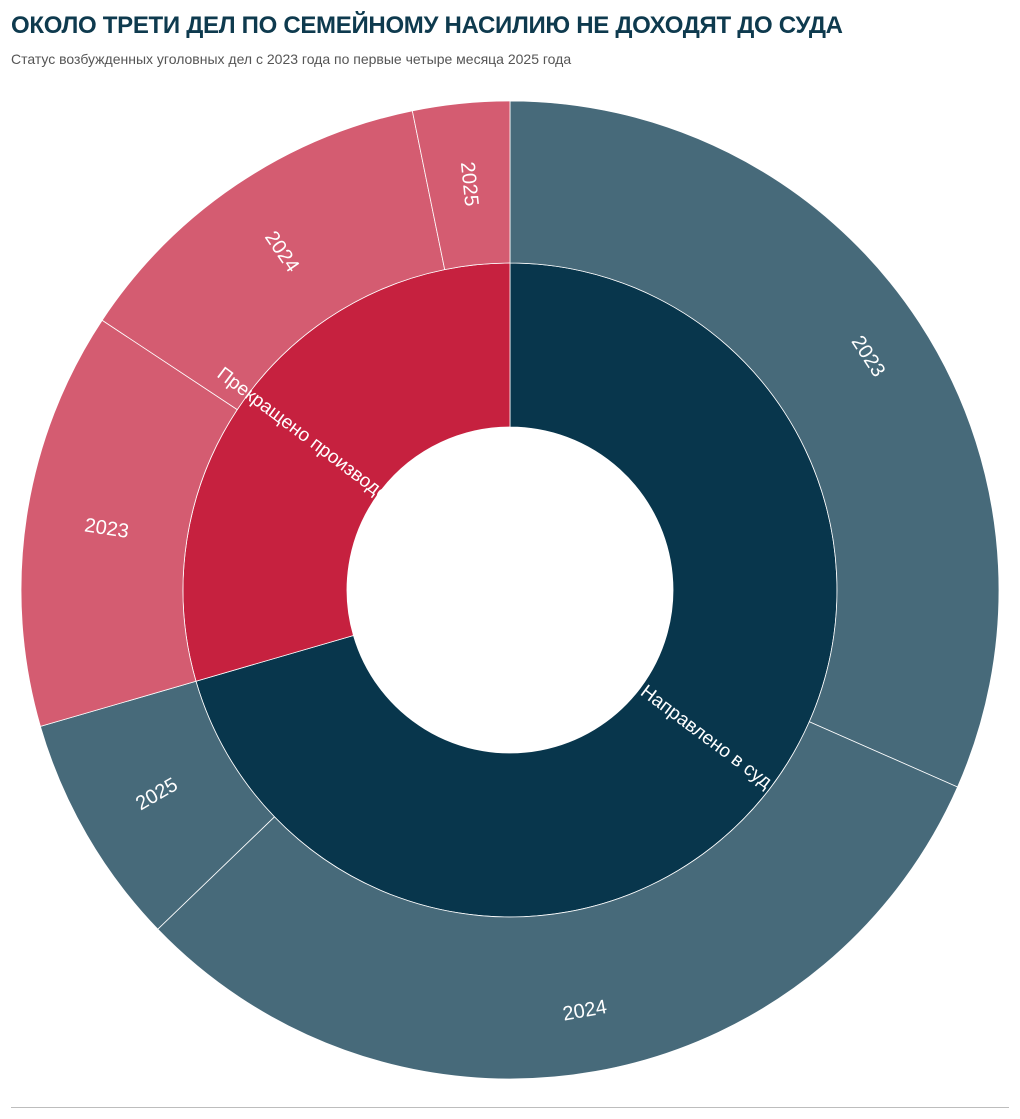 The image size is (1020, 1119). What do you see at coordinates (469, 184) in the screenshot?
I see `outer-segment-label-2-2025: 2025` at bounding box center [469, 184].